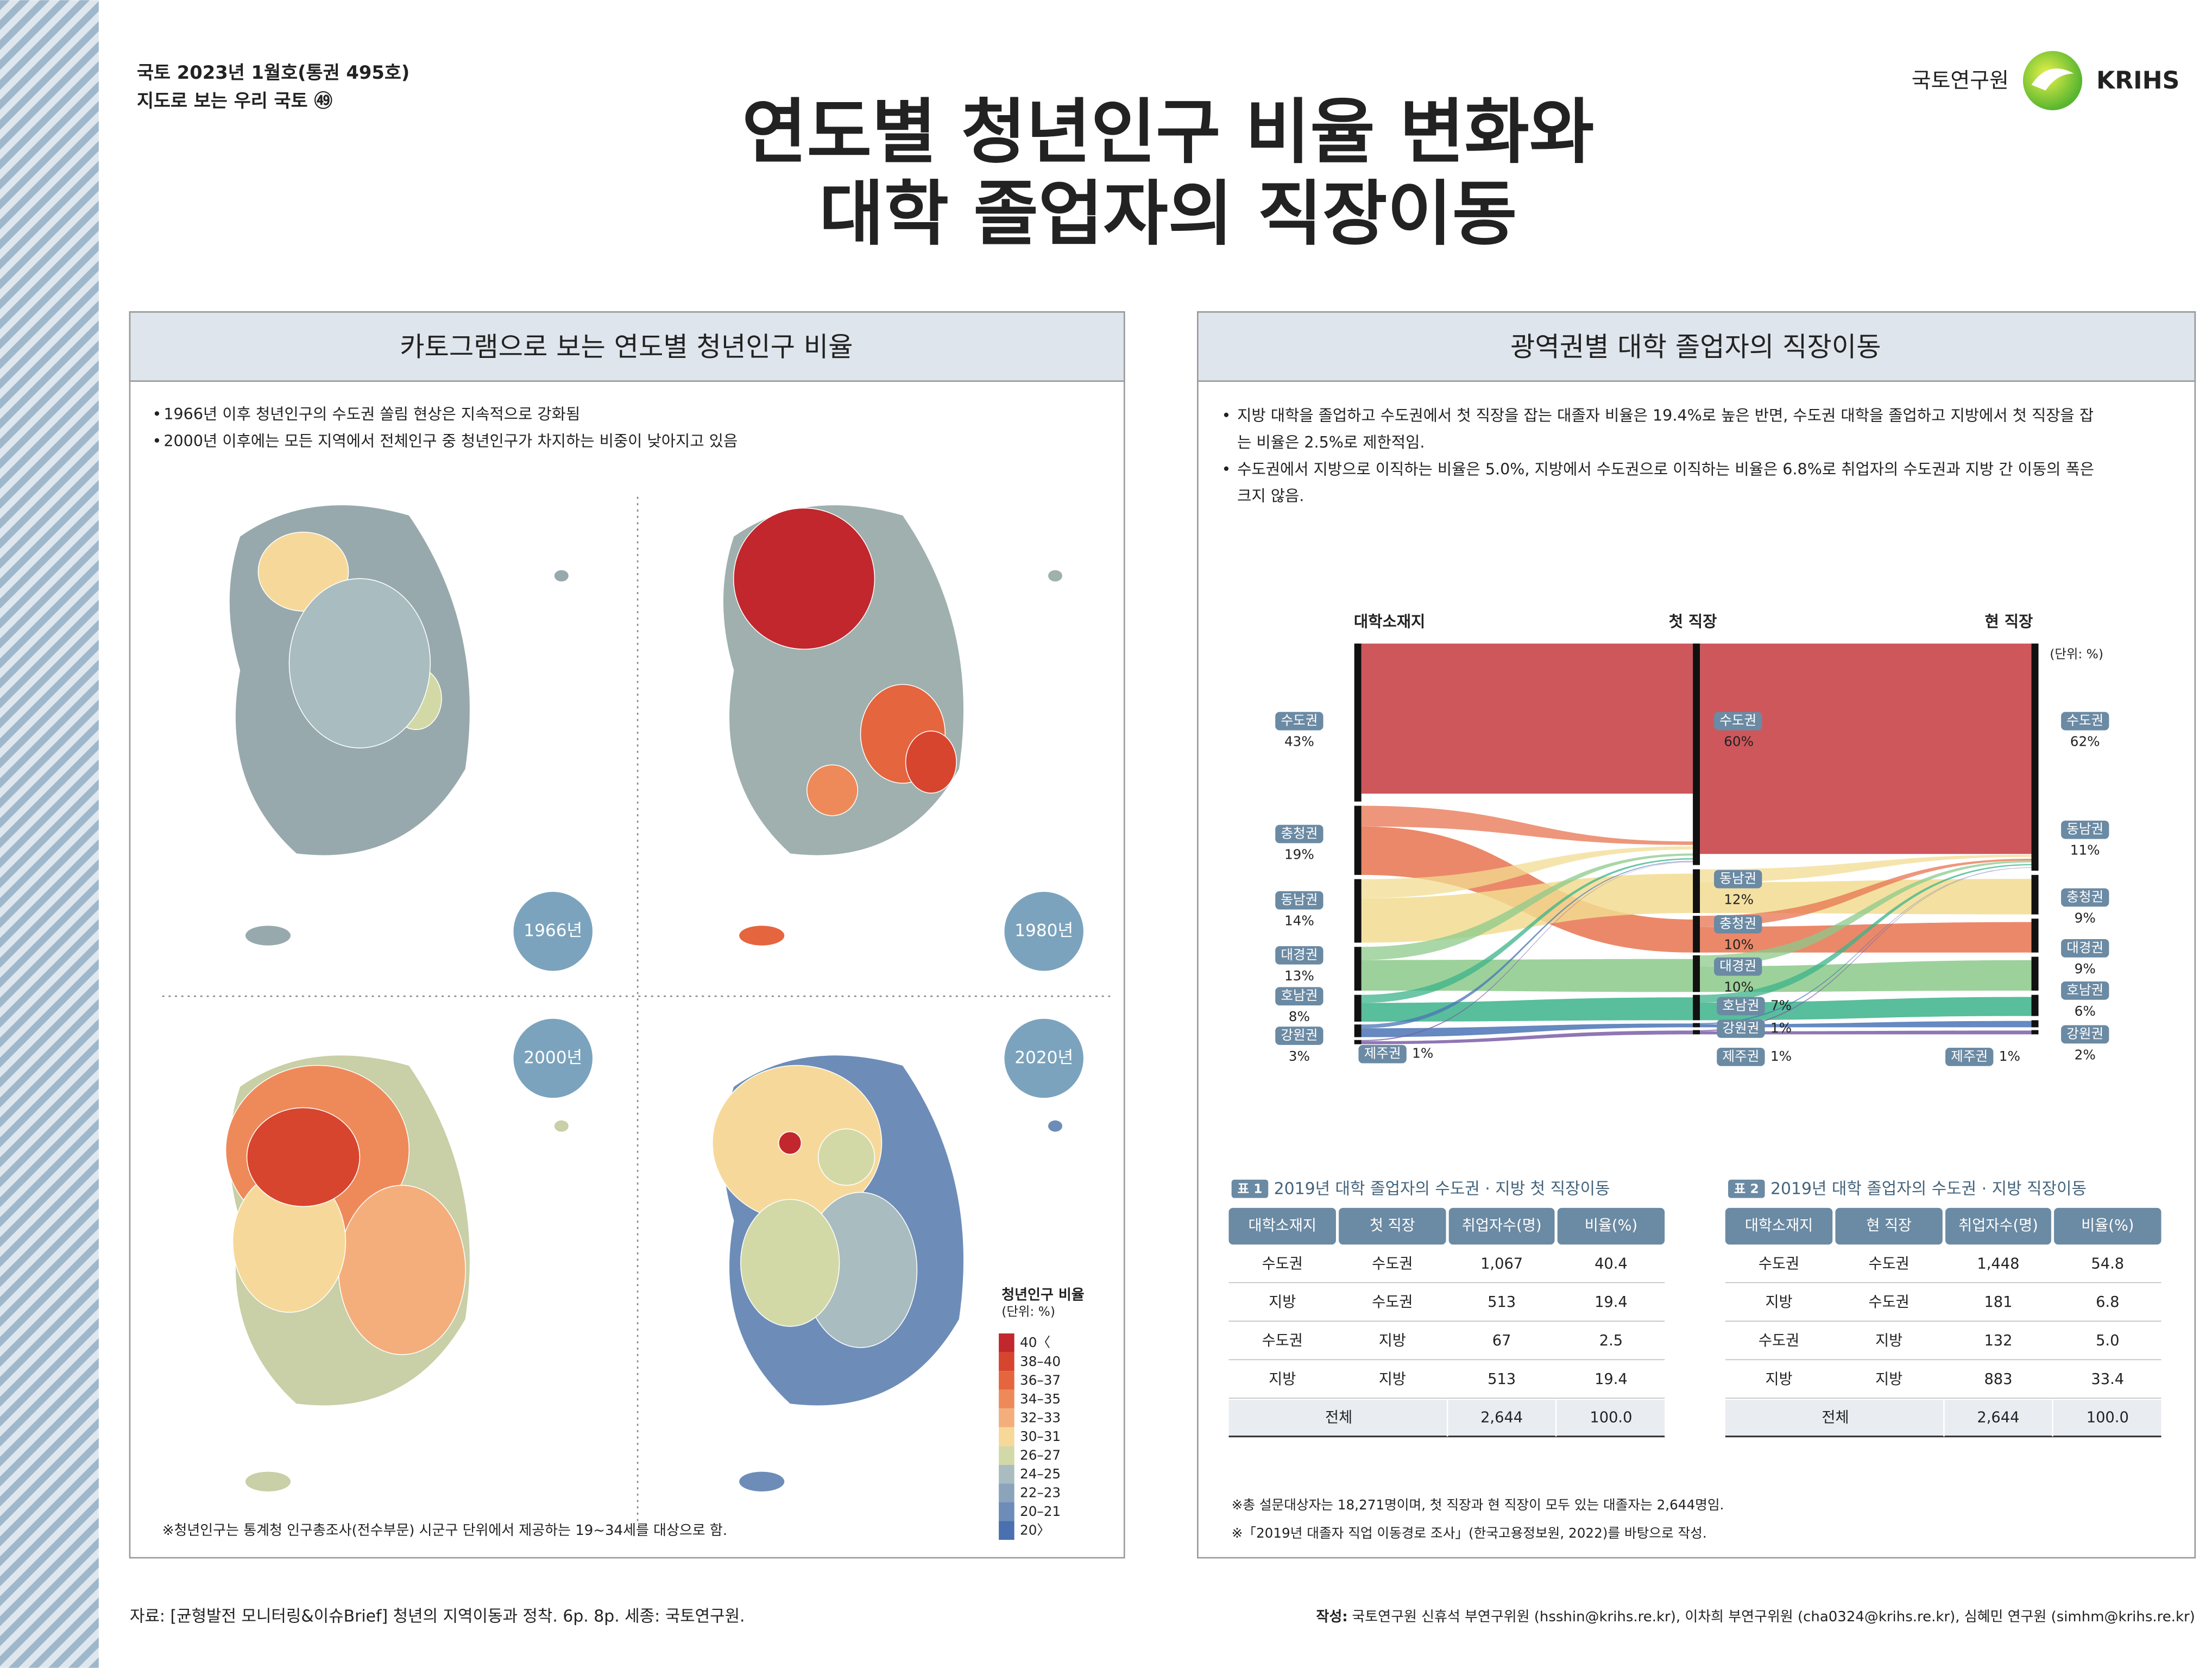  Describe the element at coordinates (553, 1058) in the screenshot. I see `year-badge` at that location.